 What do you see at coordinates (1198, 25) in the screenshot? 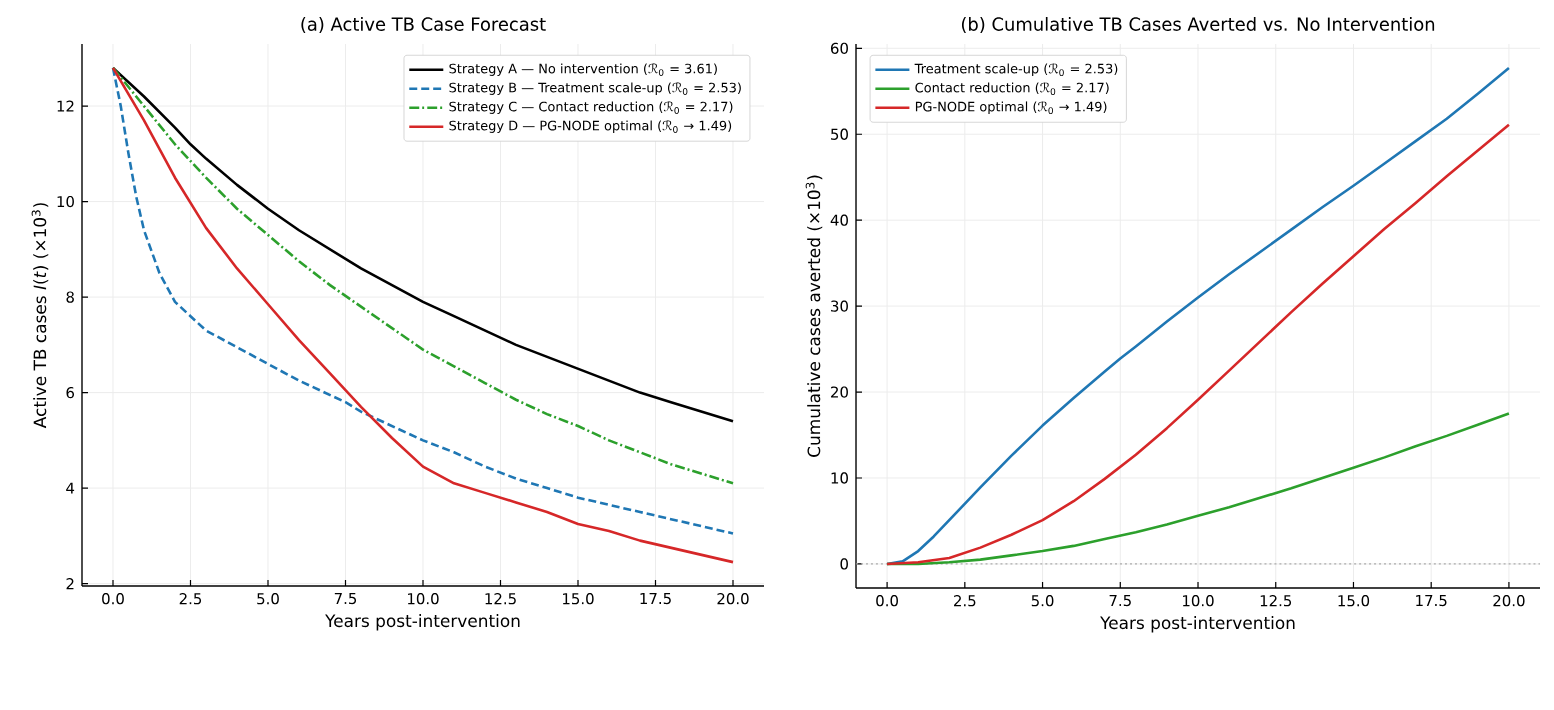
I see `chart-title: (b) Cumulative TB Cases Averted vs. No Intervention` at bounding box center [1198, 25].